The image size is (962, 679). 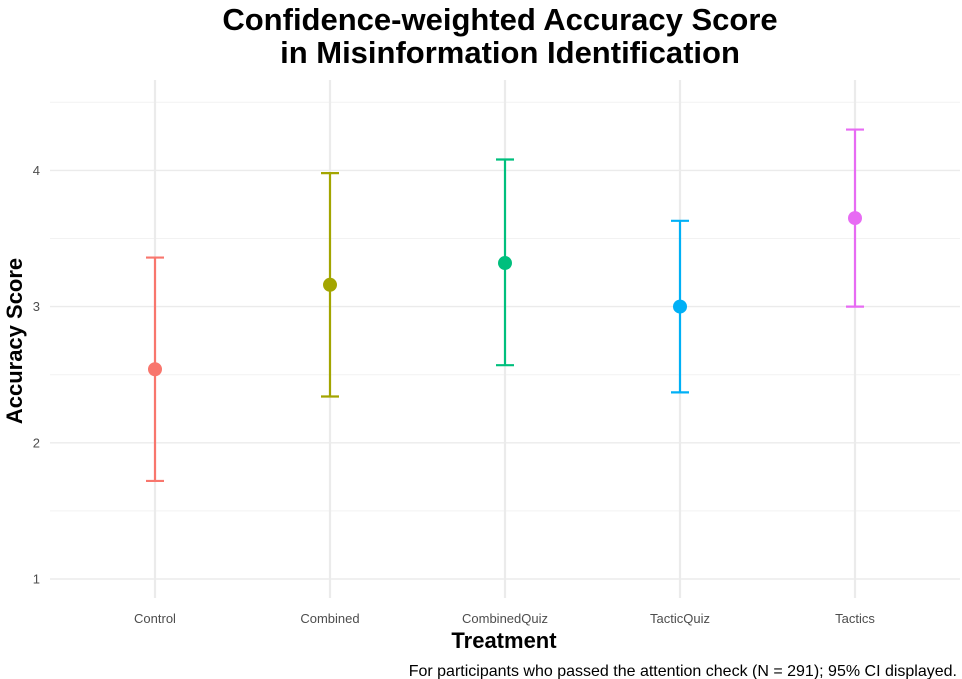 What do you see at coordinates (14, 341) in the screenshot?
I see `y-axis-title: Accuracy Score` at bounding box center [14, 341].